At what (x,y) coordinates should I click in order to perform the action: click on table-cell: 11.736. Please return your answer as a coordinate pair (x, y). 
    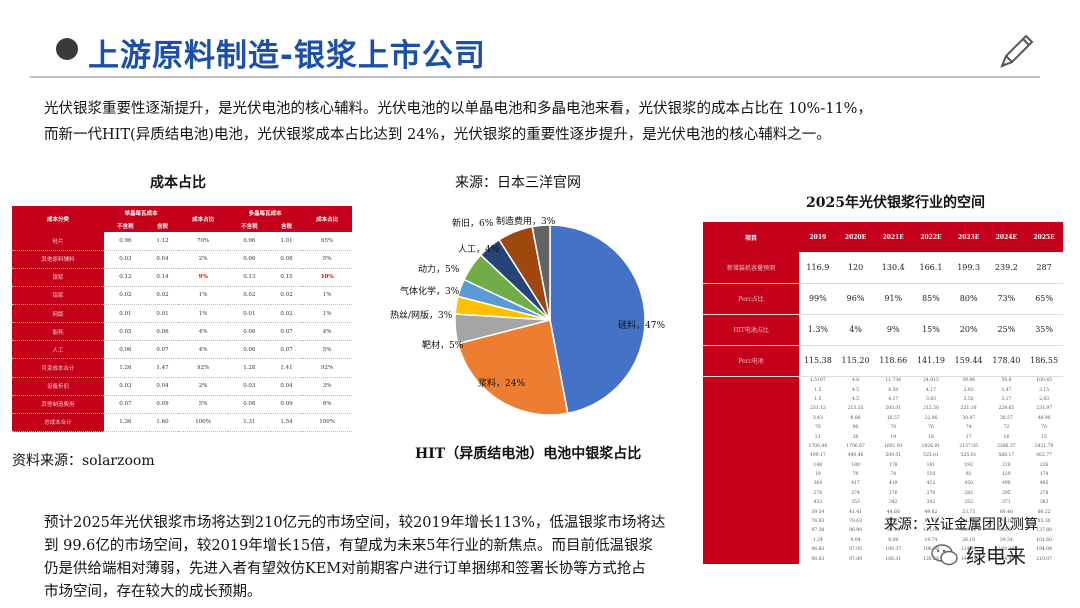
    Looking at the image, I should click on (893, 381).